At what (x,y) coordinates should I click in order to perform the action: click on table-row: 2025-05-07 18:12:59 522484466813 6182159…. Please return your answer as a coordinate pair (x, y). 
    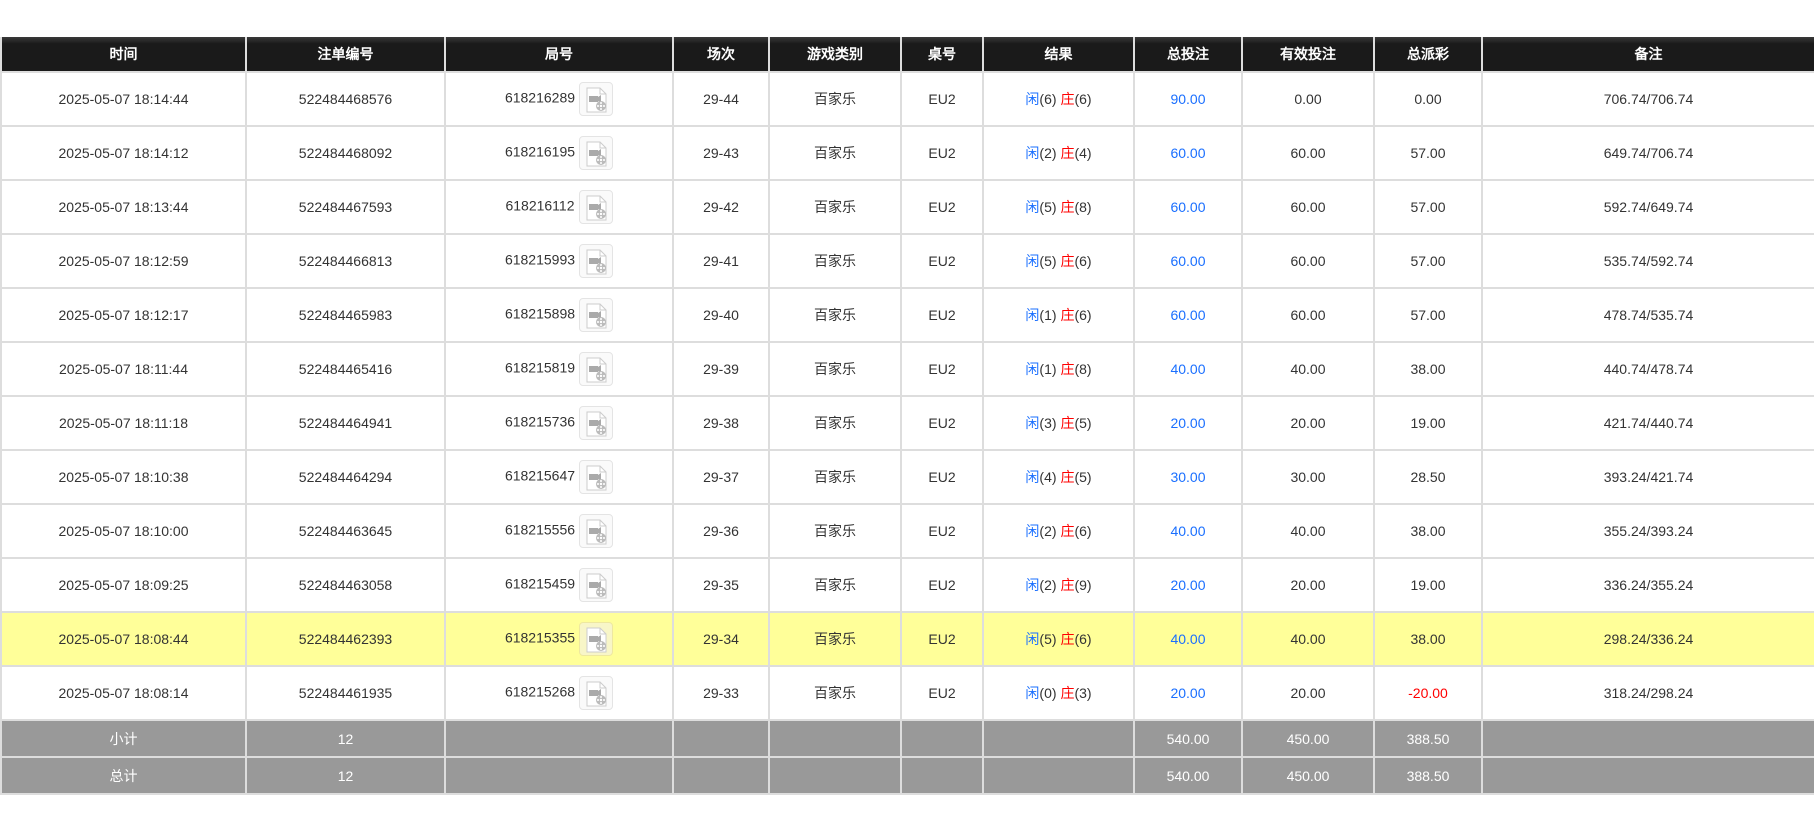
    Looking at the image, I should click on (907, 261).